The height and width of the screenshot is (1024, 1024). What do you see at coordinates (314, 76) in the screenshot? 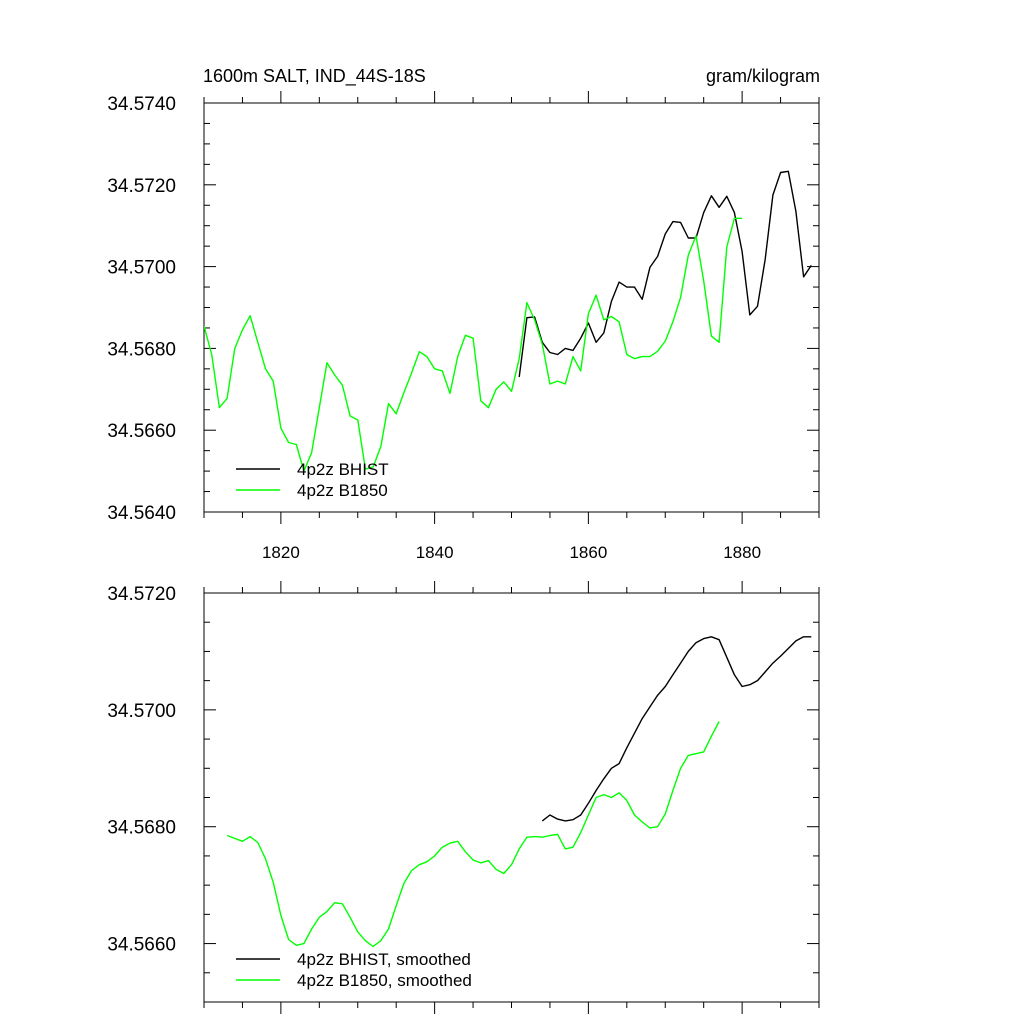
I see `top-title-left: 1600m SALT, IND_44S-18S` at bounding box center [314, 76].